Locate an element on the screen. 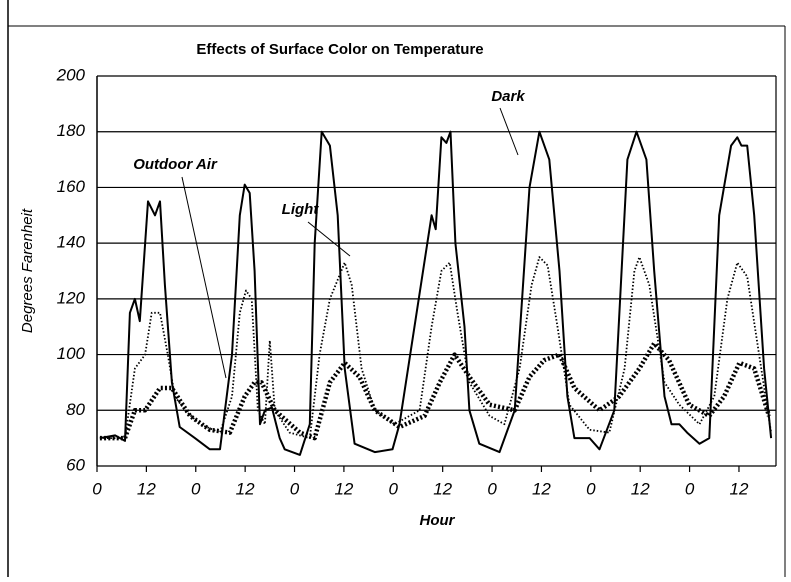 This screenshot has width=791, height=582. y-tick-label: 100 is located at coordinates (71, 353).